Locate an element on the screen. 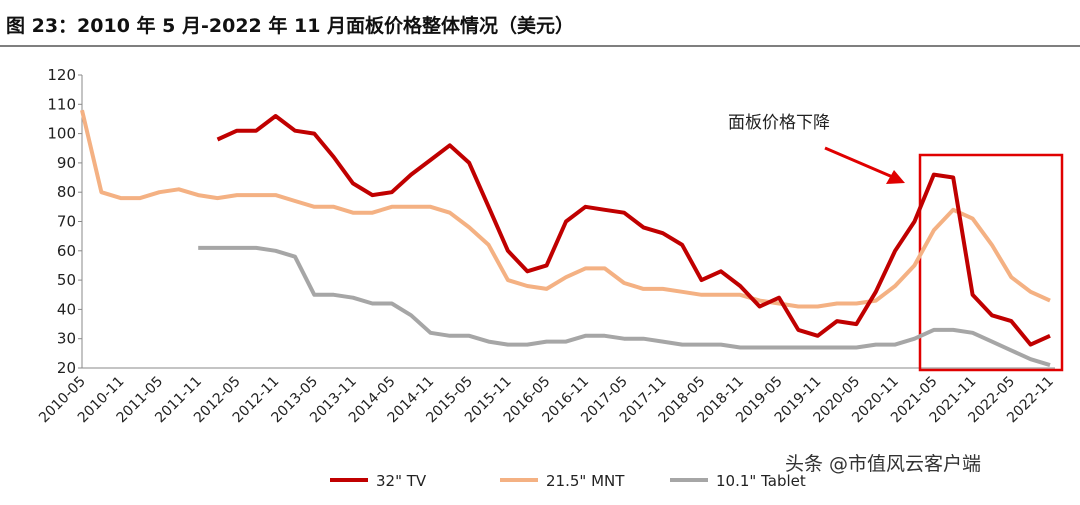  arrow-head is located at coordinates (895, 177).